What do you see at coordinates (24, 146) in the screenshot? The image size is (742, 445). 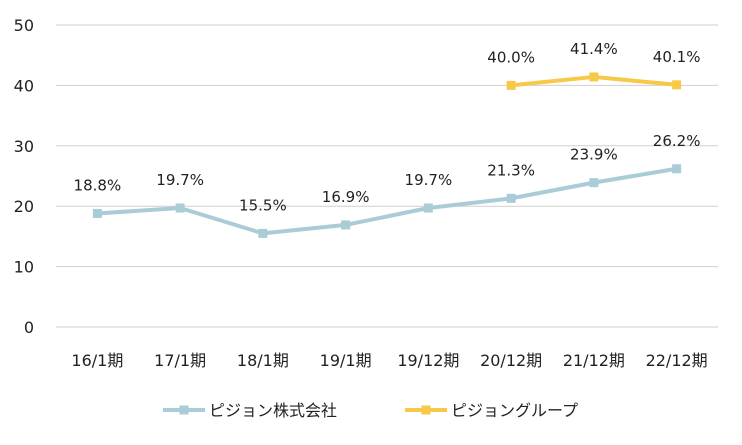 I see `y-tick-label: 30` at bounding box center [24, 146].